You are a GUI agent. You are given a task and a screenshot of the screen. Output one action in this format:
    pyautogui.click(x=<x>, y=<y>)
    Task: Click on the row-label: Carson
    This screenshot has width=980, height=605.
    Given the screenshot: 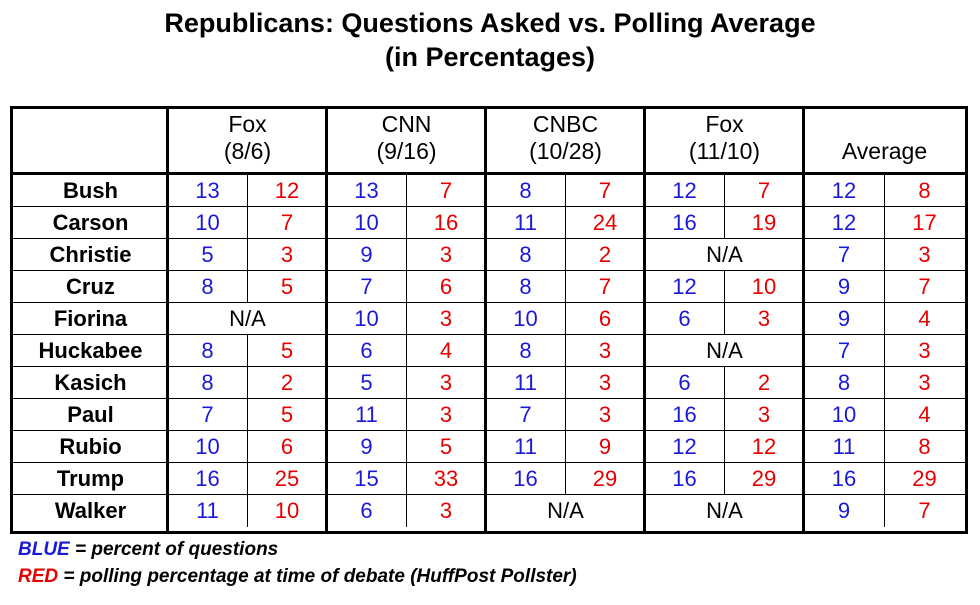 What is the action you would take?
    pyautogui.click(x=90, y=222)
    